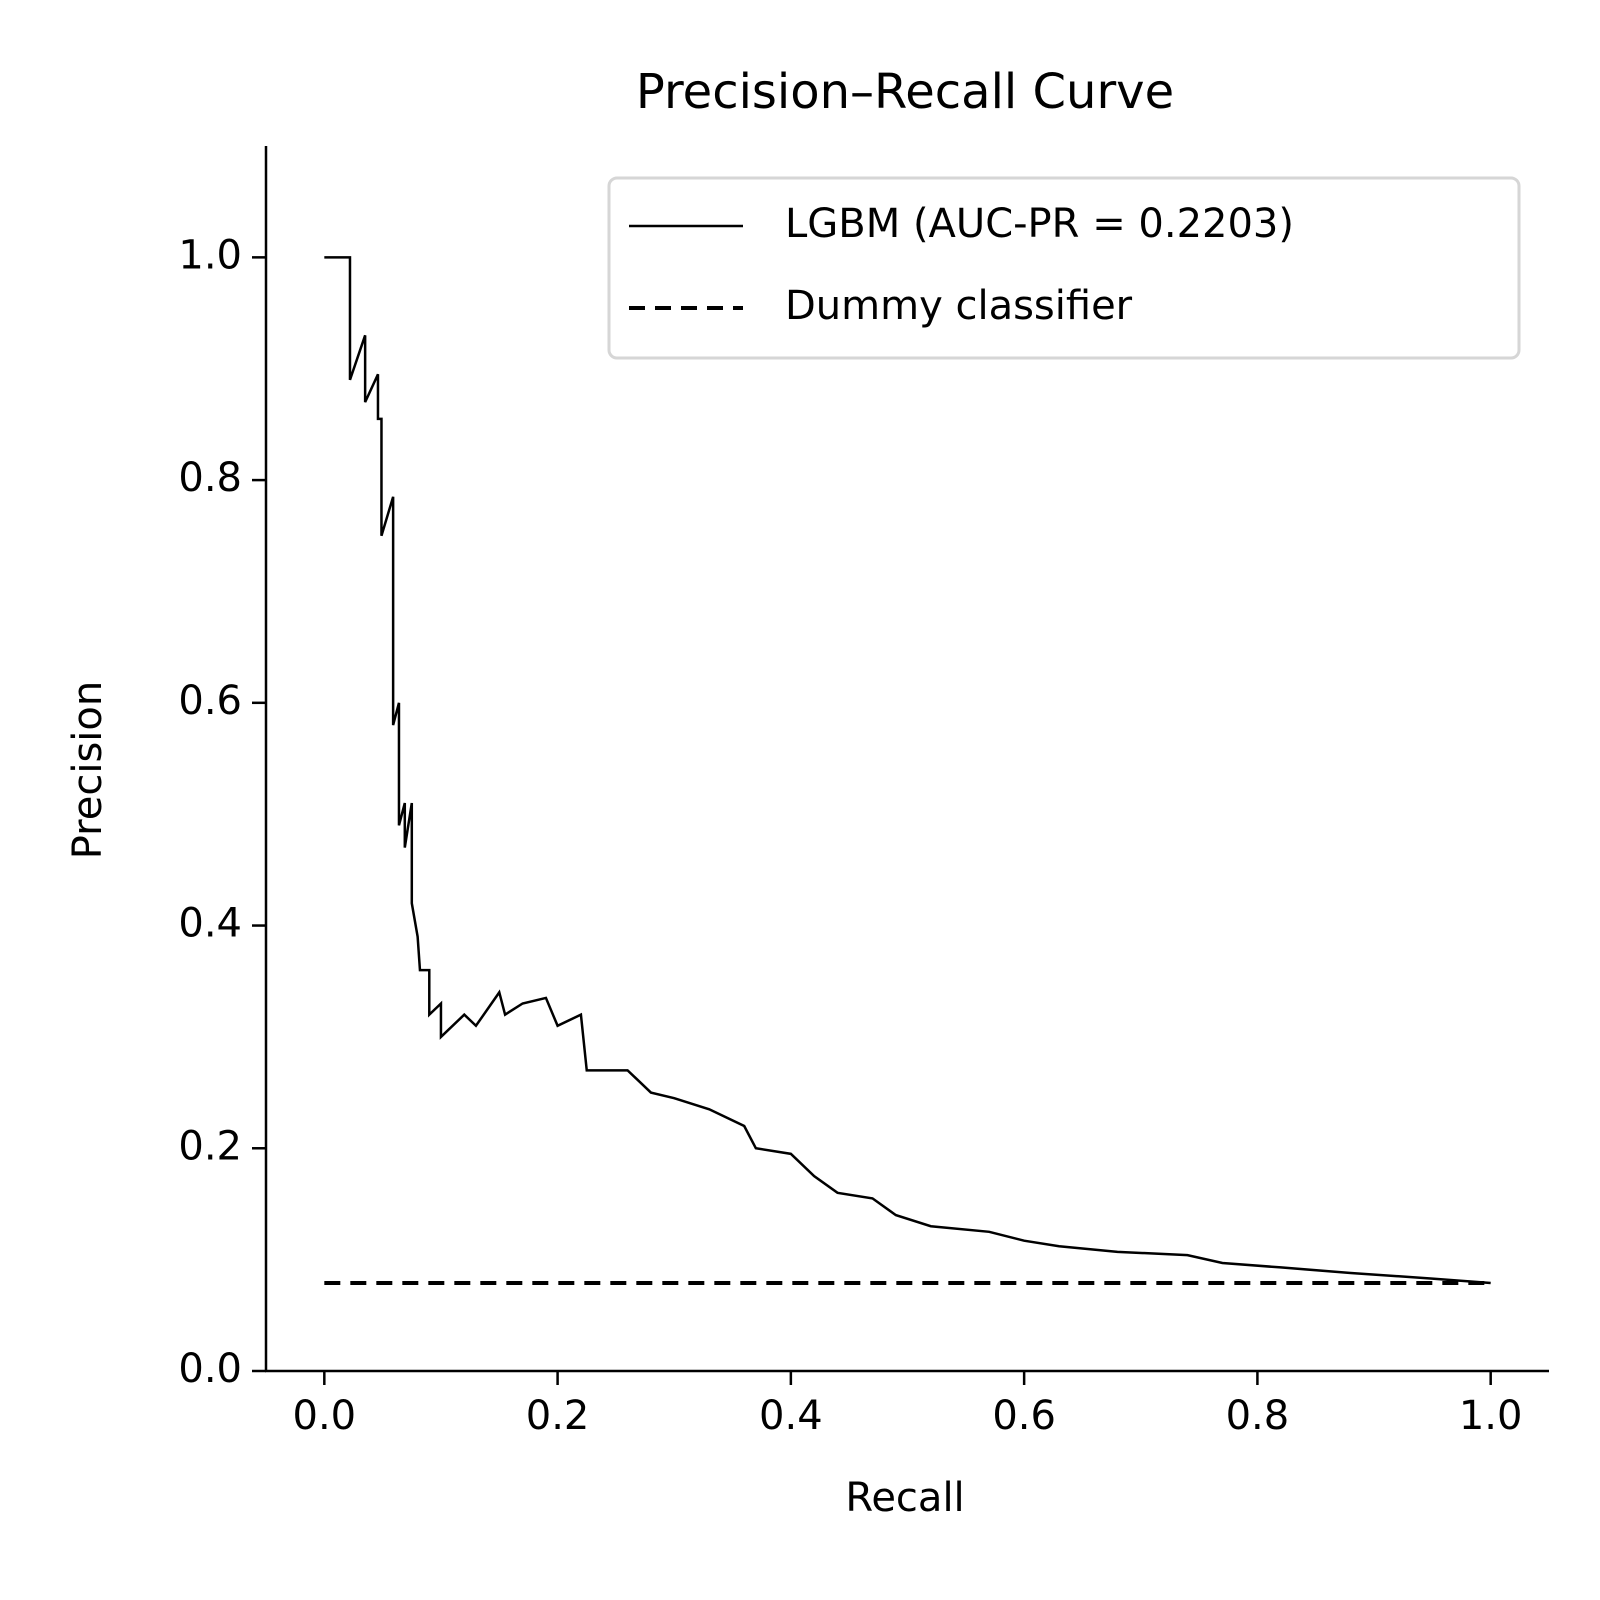 Image resolution: width=1600 pixels, height=1600 pixels. I want to click on x-tick-label: 0.4, so click(791, 1416).